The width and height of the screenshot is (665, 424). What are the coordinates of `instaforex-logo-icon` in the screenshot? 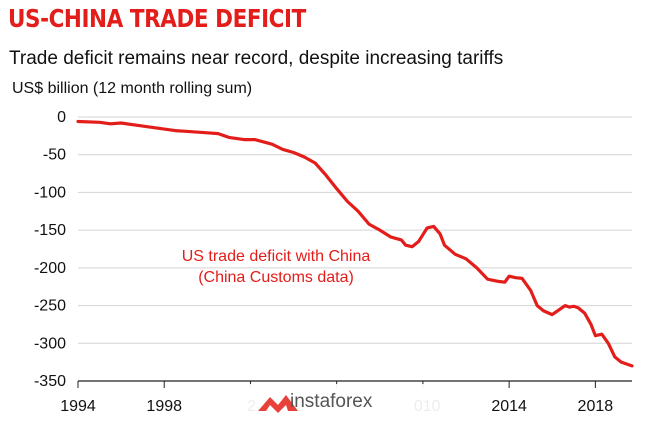 It's located at (278, 404).